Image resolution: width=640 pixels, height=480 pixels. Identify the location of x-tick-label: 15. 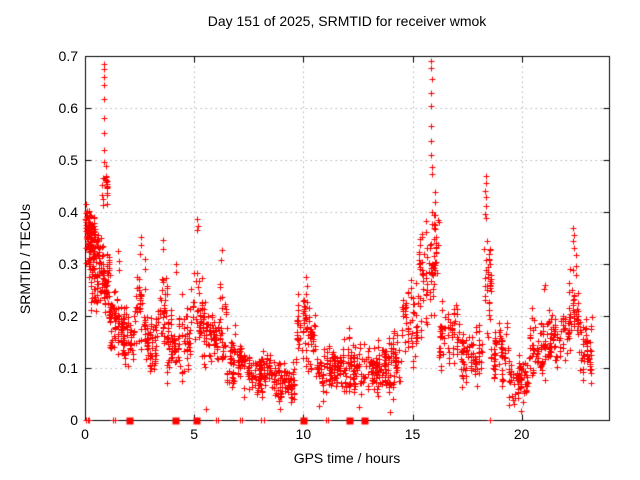
(412, 434).